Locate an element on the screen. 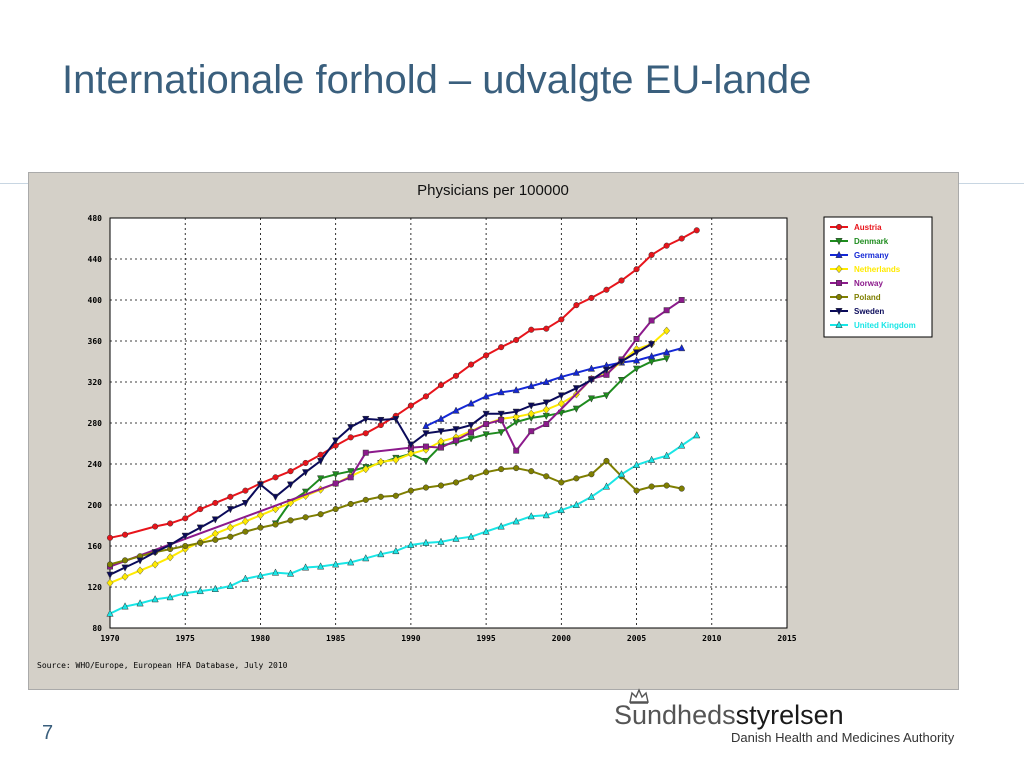  y-tick-label: 280 is located at coordinates (95, 423).